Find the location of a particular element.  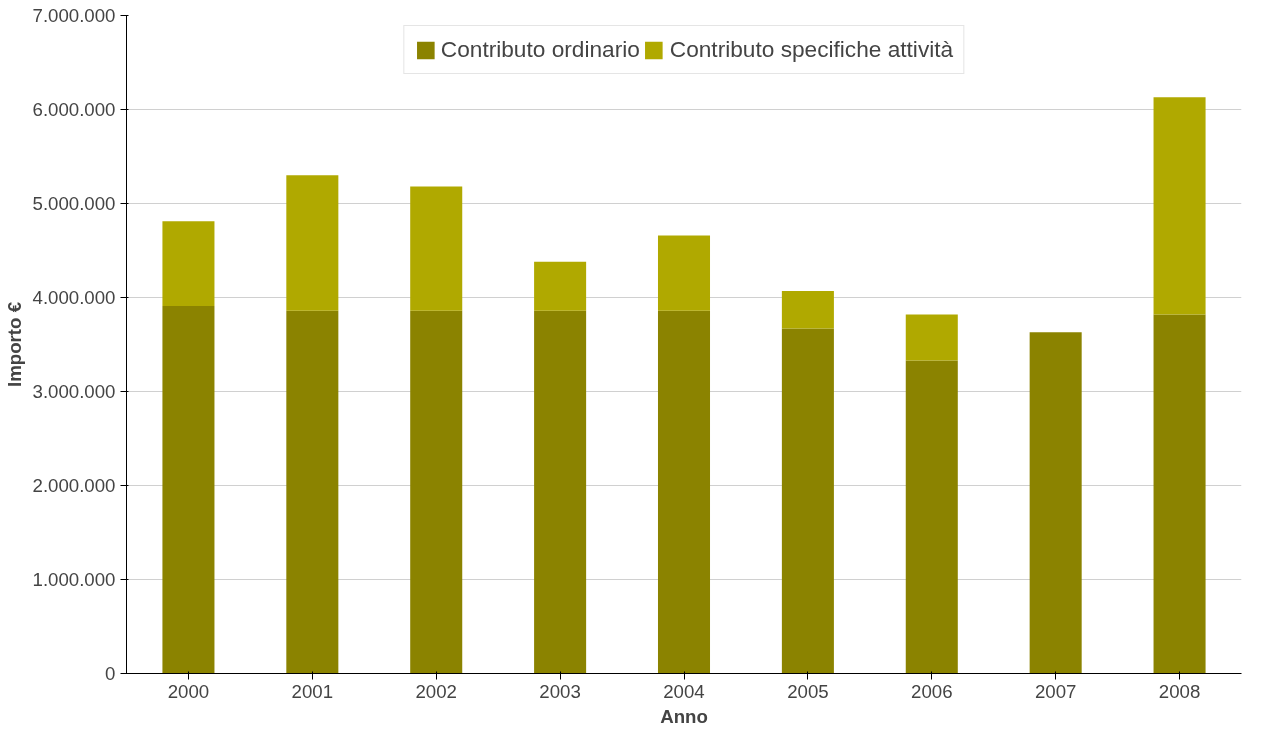

x-tick-label: 2000 is located at coordinates (188, 691).